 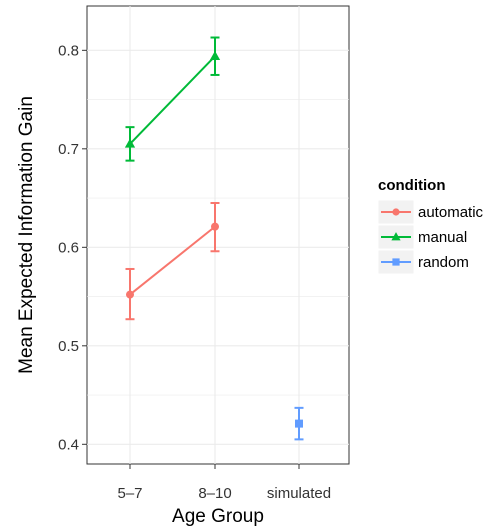 I want to click on legend-item-automatic: automatic, so click(x=430, y=212).